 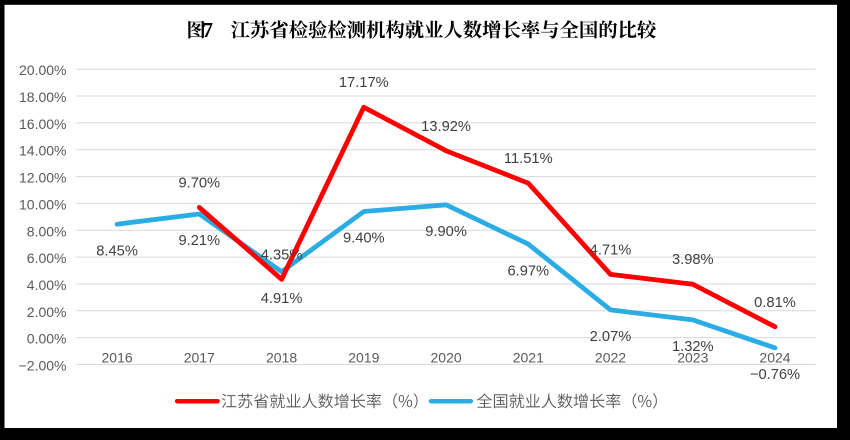 What do you see at coordinates (528, 358) in the screenshot?
I see `svg-text: 2021` at bounding box center [528, 358].